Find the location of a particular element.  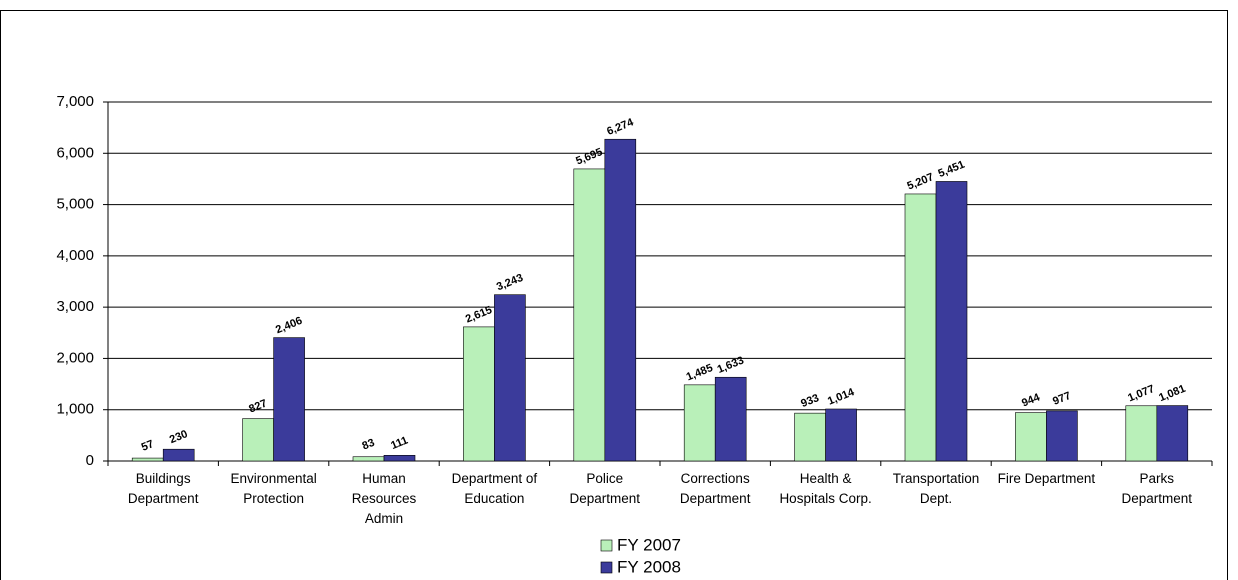

x-tick-label: Environmental Protection is located at coordinates (273, 488).